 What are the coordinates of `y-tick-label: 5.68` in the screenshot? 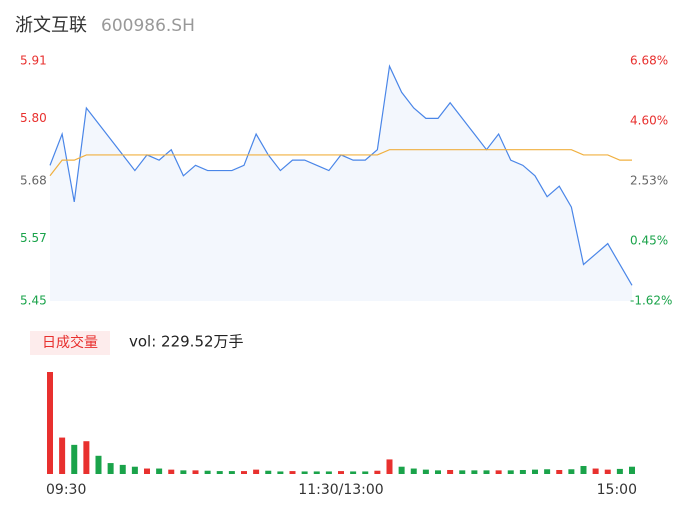 It's located at (33, 181).